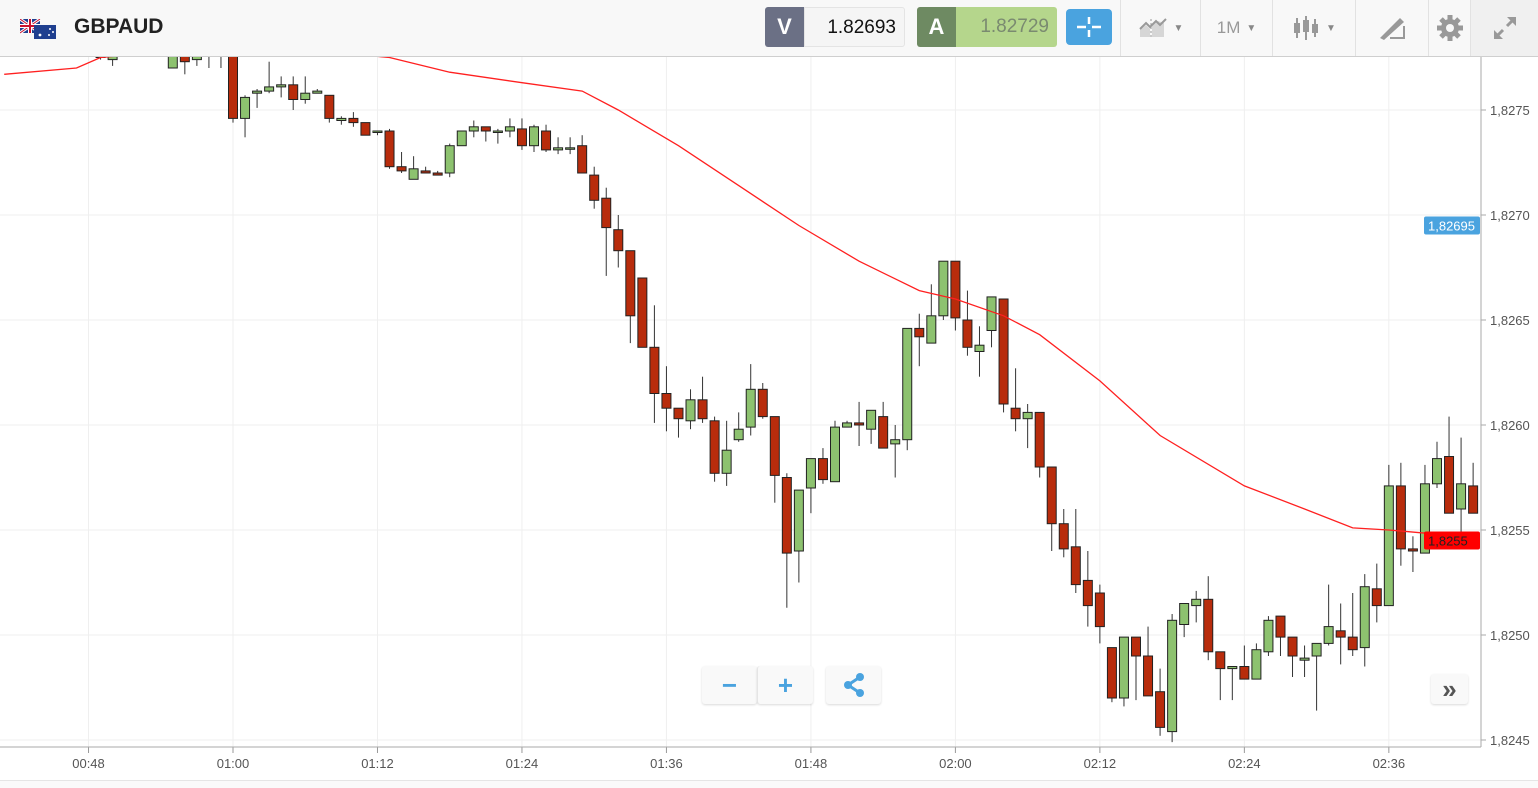 The width and height of the screenshot is (1538, 788). Describe the element at coordinates (784, 27) in the screenshot. I see `sell-button: V` at that location.